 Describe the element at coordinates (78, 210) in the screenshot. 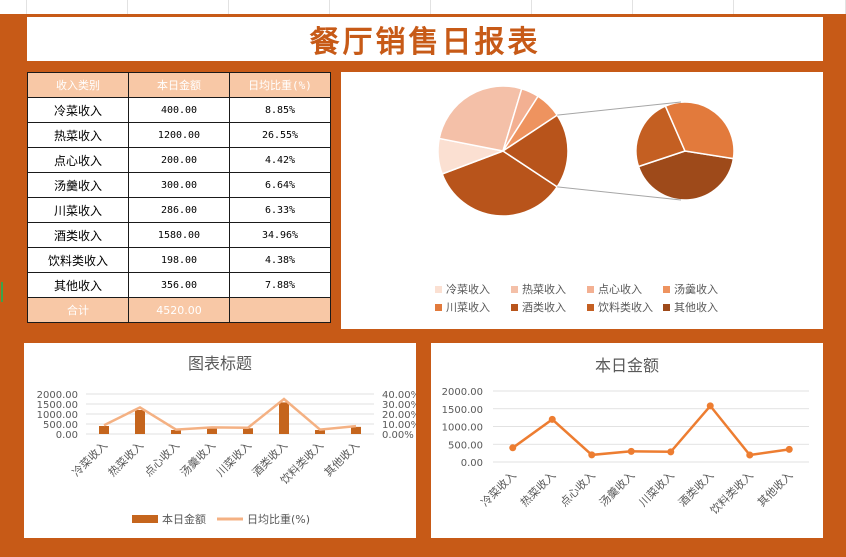

I see `category-cell: 川菜收入` at that location.